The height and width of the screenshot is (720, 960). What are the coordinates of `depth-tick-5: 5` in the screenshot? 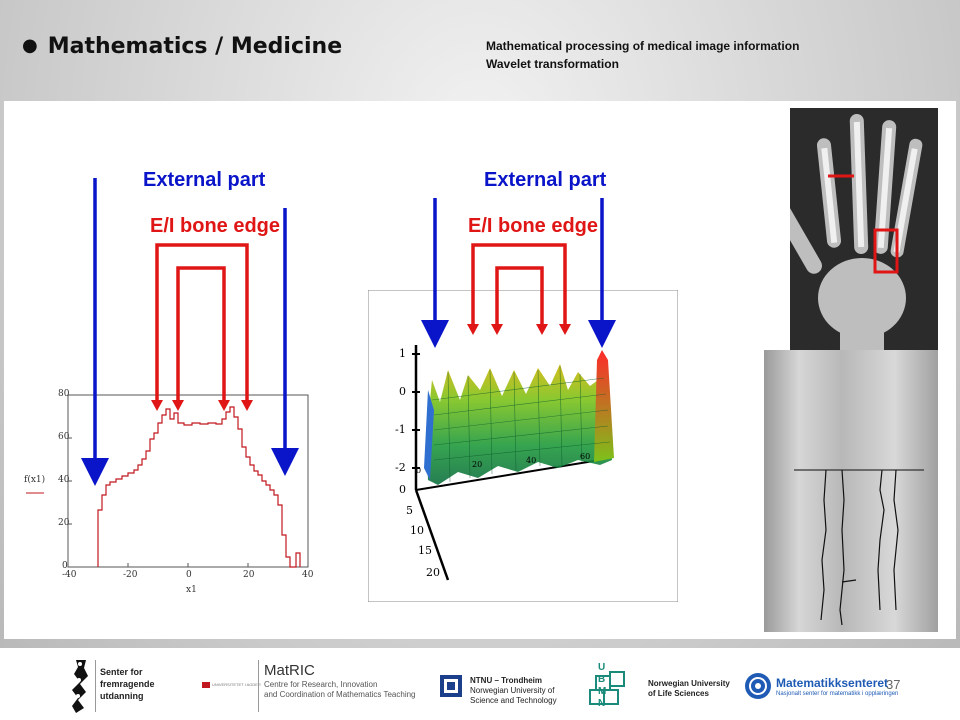 It's located at (409, 510).